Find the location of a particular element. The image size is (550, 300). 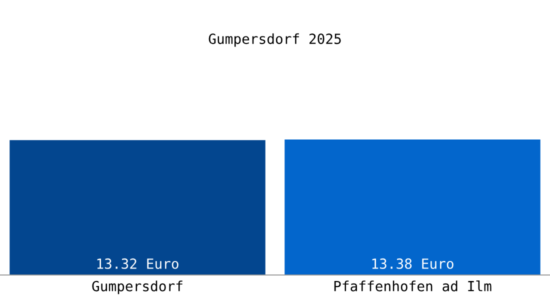

x-tick-label: Gumpersdorf is located at coordinates (137, 287).